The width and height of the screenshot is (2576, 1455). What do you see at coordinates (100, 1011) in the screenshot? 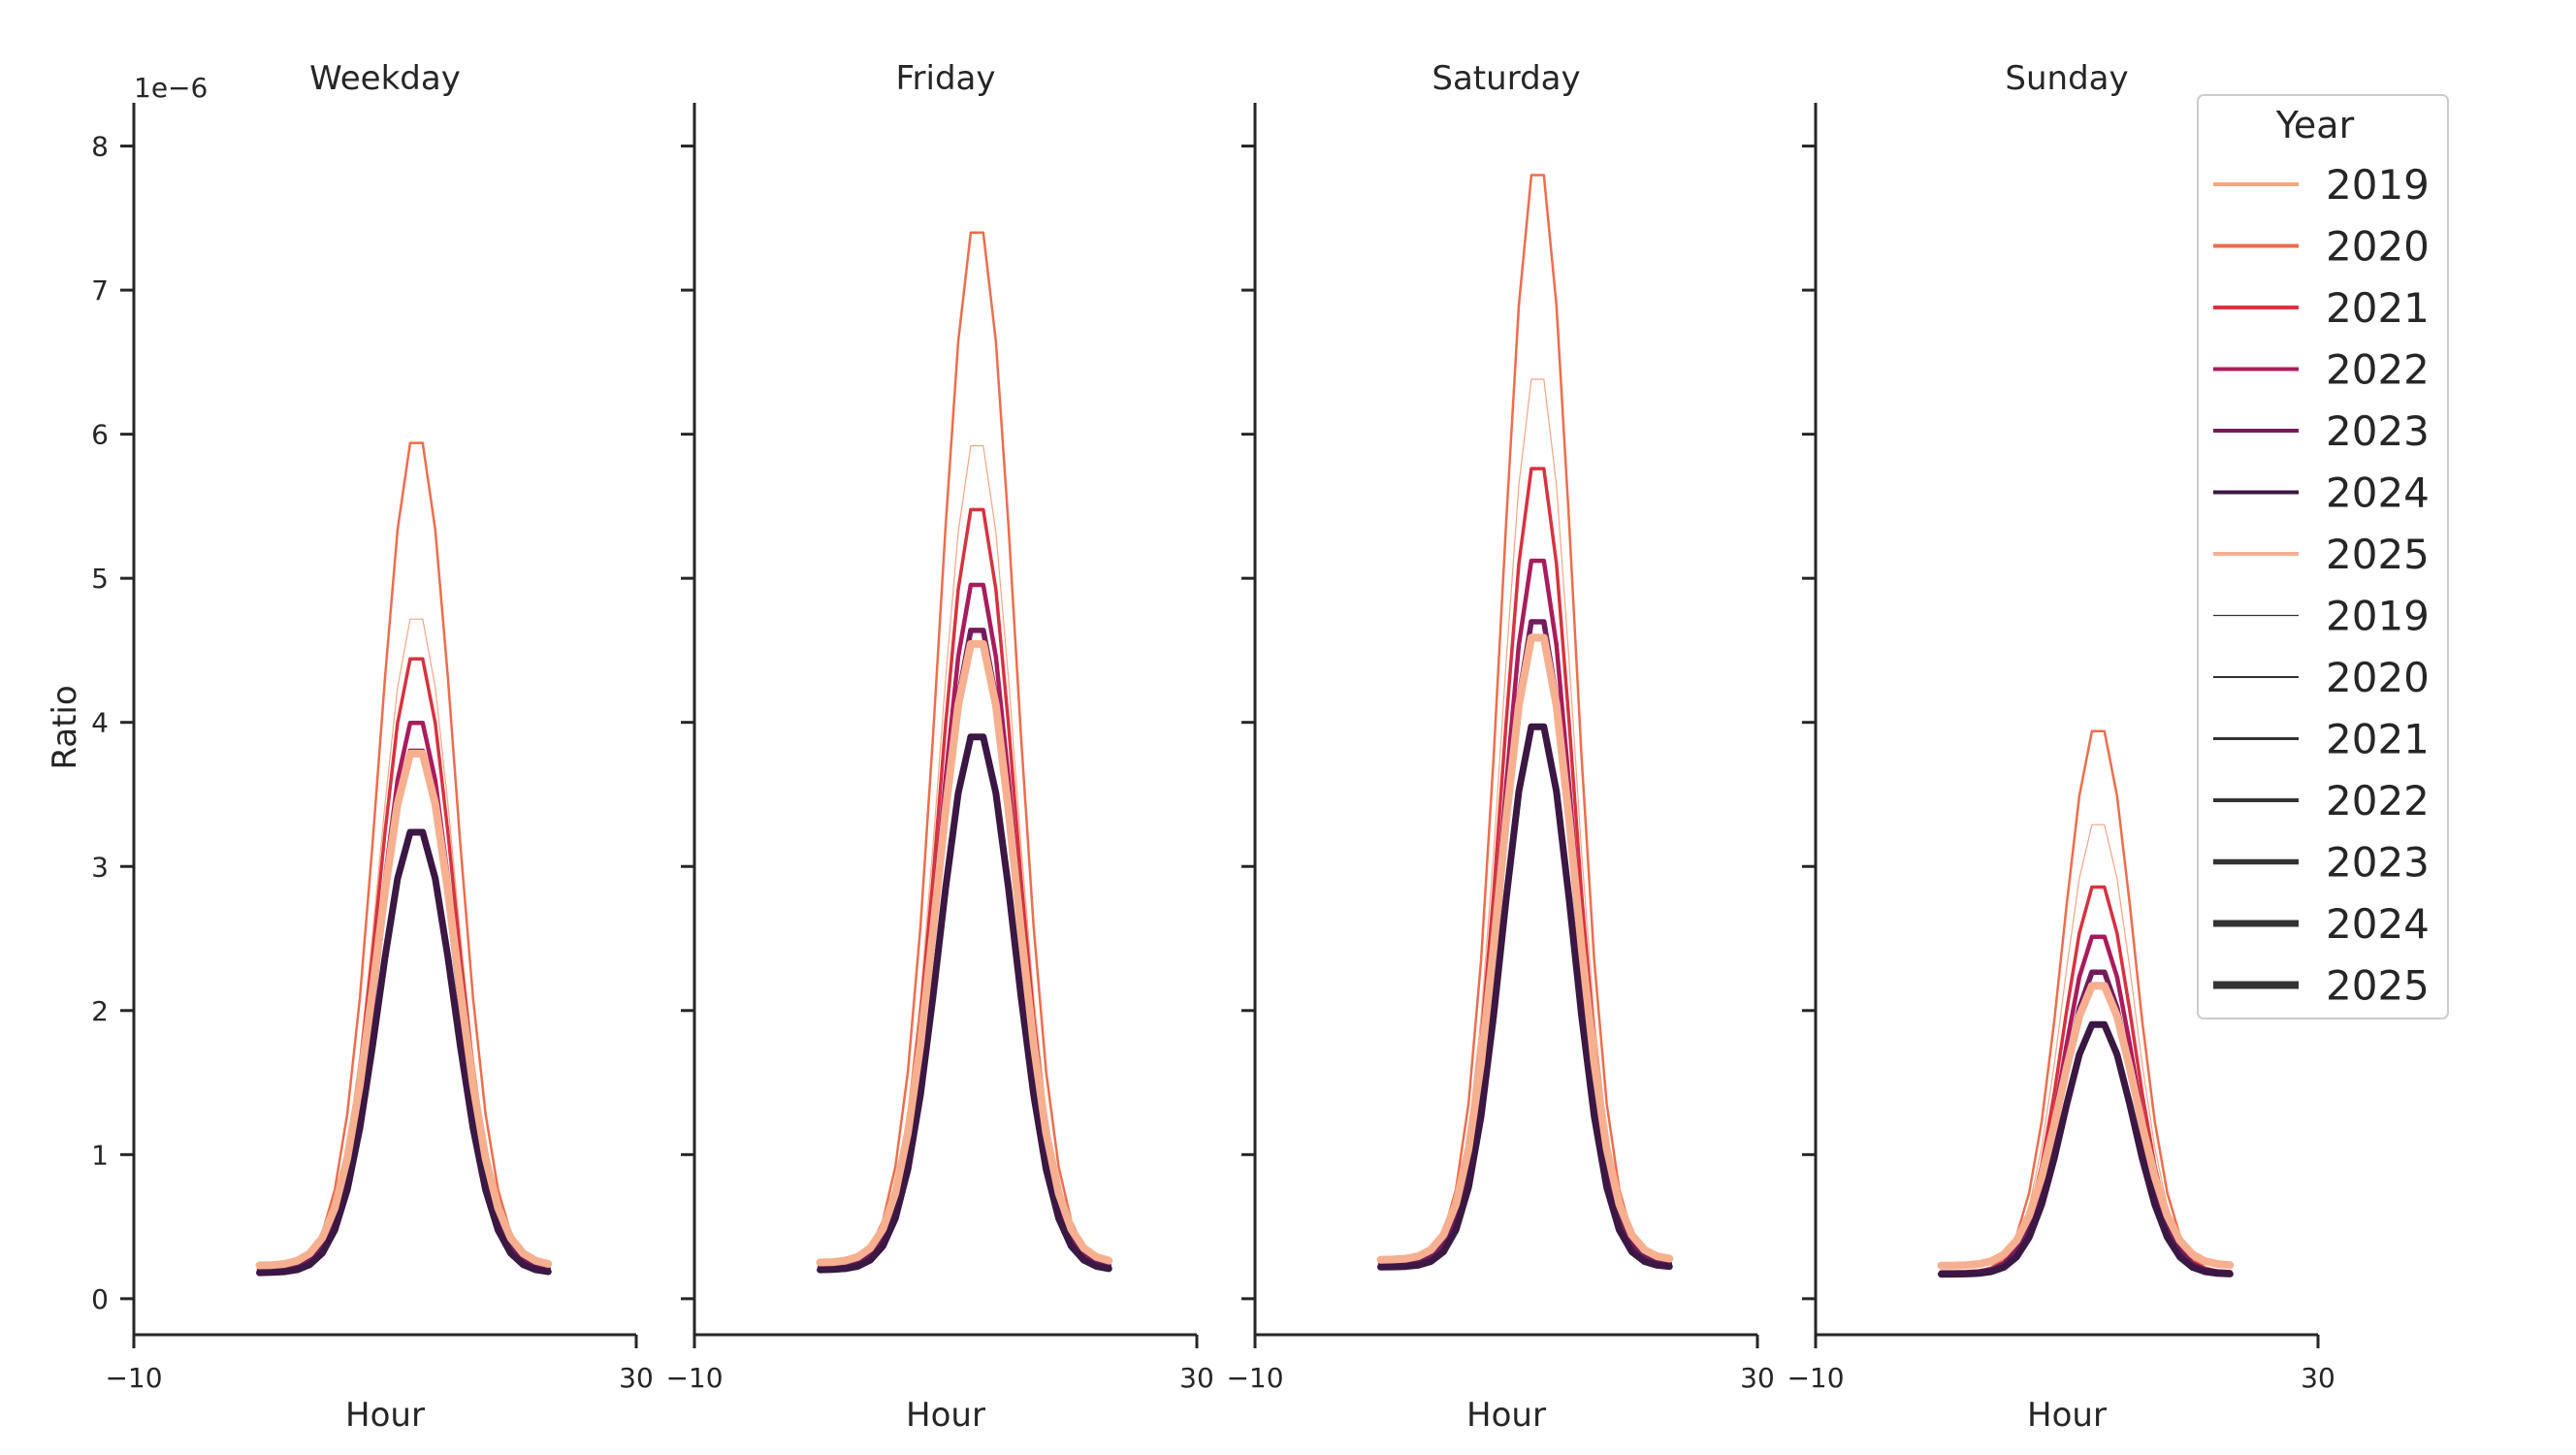
I see `y-tick-label: 2` at bounding box center [100, 1011].